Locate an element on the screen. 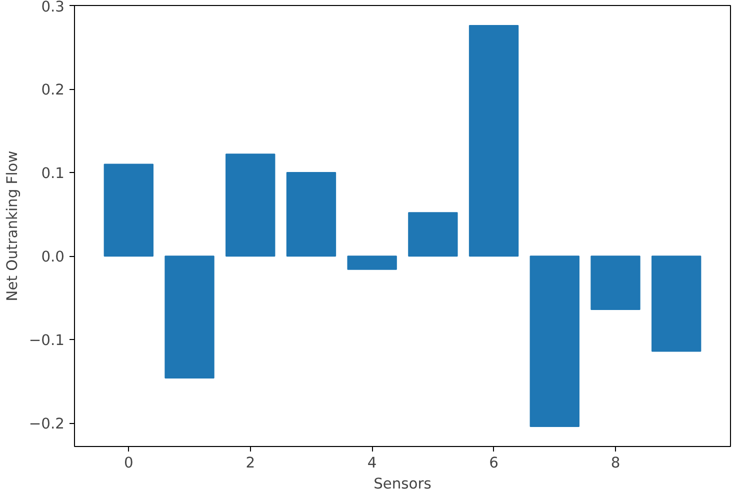  y-tick-label: 0.3 is located at coordinates (53, 8).